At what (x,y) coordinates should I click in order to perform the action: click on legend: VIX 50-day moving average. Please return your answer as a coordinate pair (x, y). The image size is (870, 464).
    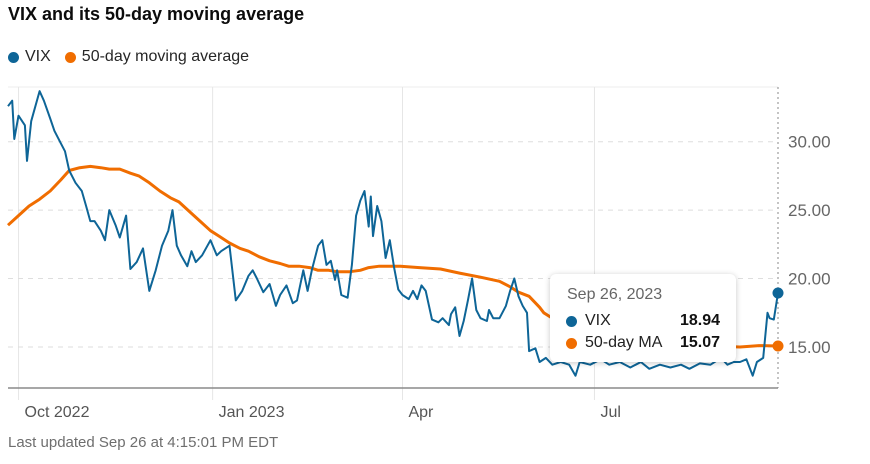
    Looking at the image, I should click on (128, 57).